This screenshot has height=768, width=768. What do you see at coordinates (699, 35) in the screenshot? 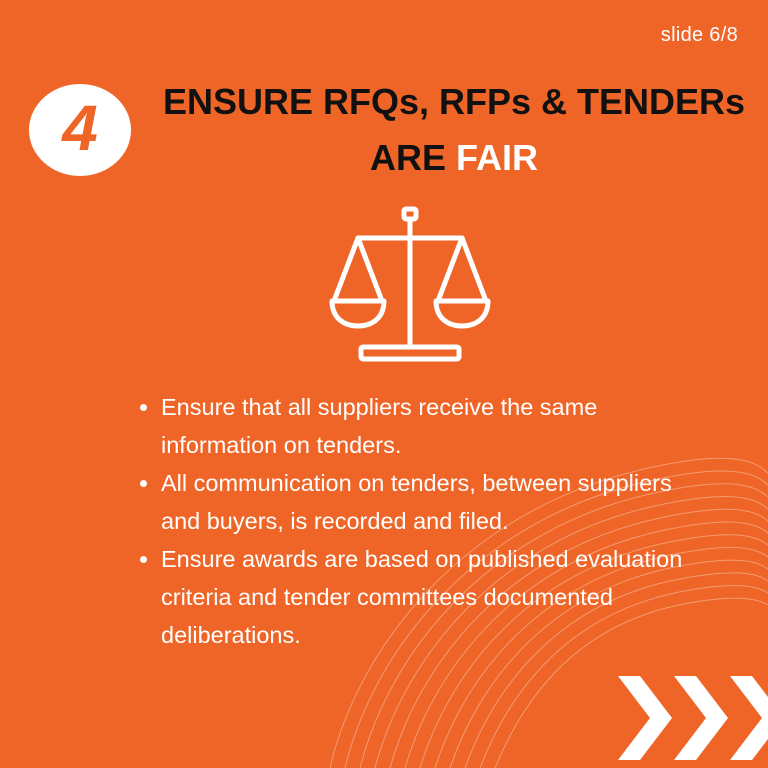
I see `slide-counter: slide 6/8` at bounding box center [699, 35].